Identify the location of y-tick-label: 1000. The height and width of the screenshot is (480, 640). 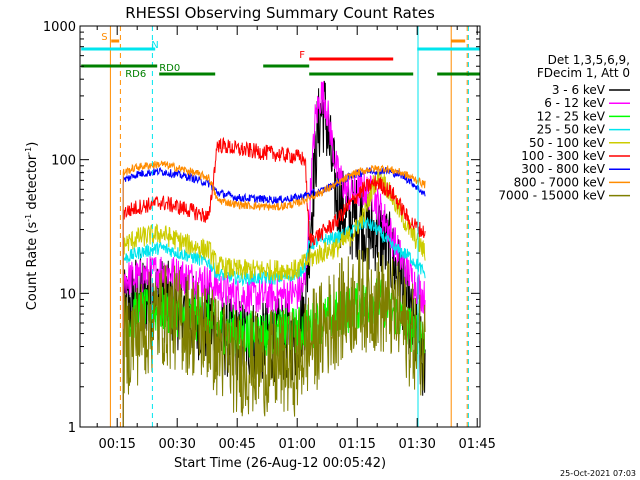
(59, 27).